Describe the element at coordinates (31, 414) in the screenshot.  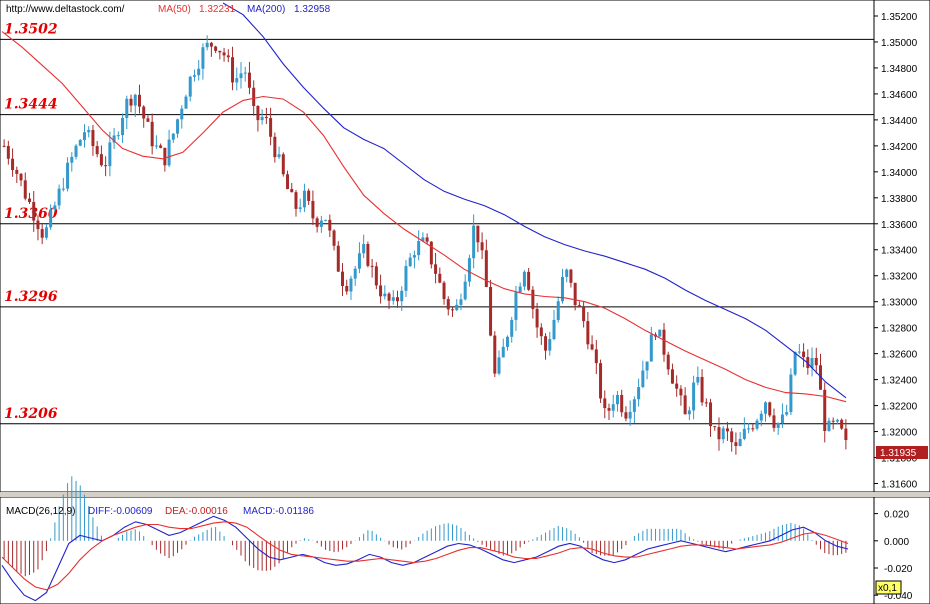
I see `level-label: 1.3206` at that location.